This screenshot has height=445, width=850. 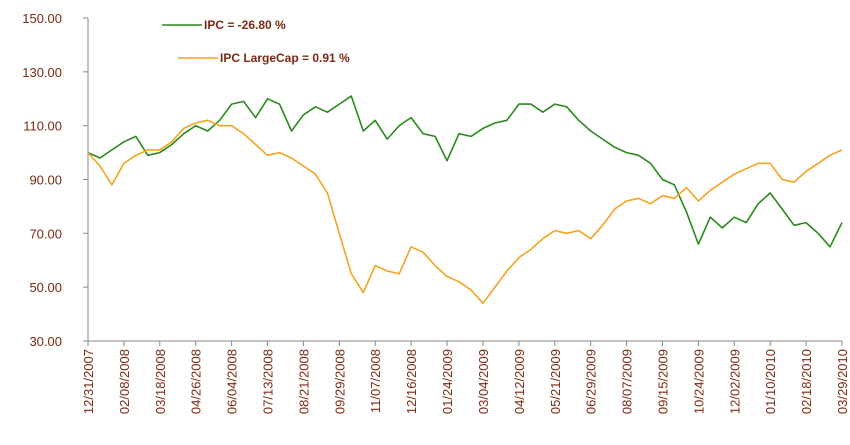 What do you see at coordinates (42, 72) in the screenshot?
I see `y-tick-label: 130.00` at bounding box center [42, 72].